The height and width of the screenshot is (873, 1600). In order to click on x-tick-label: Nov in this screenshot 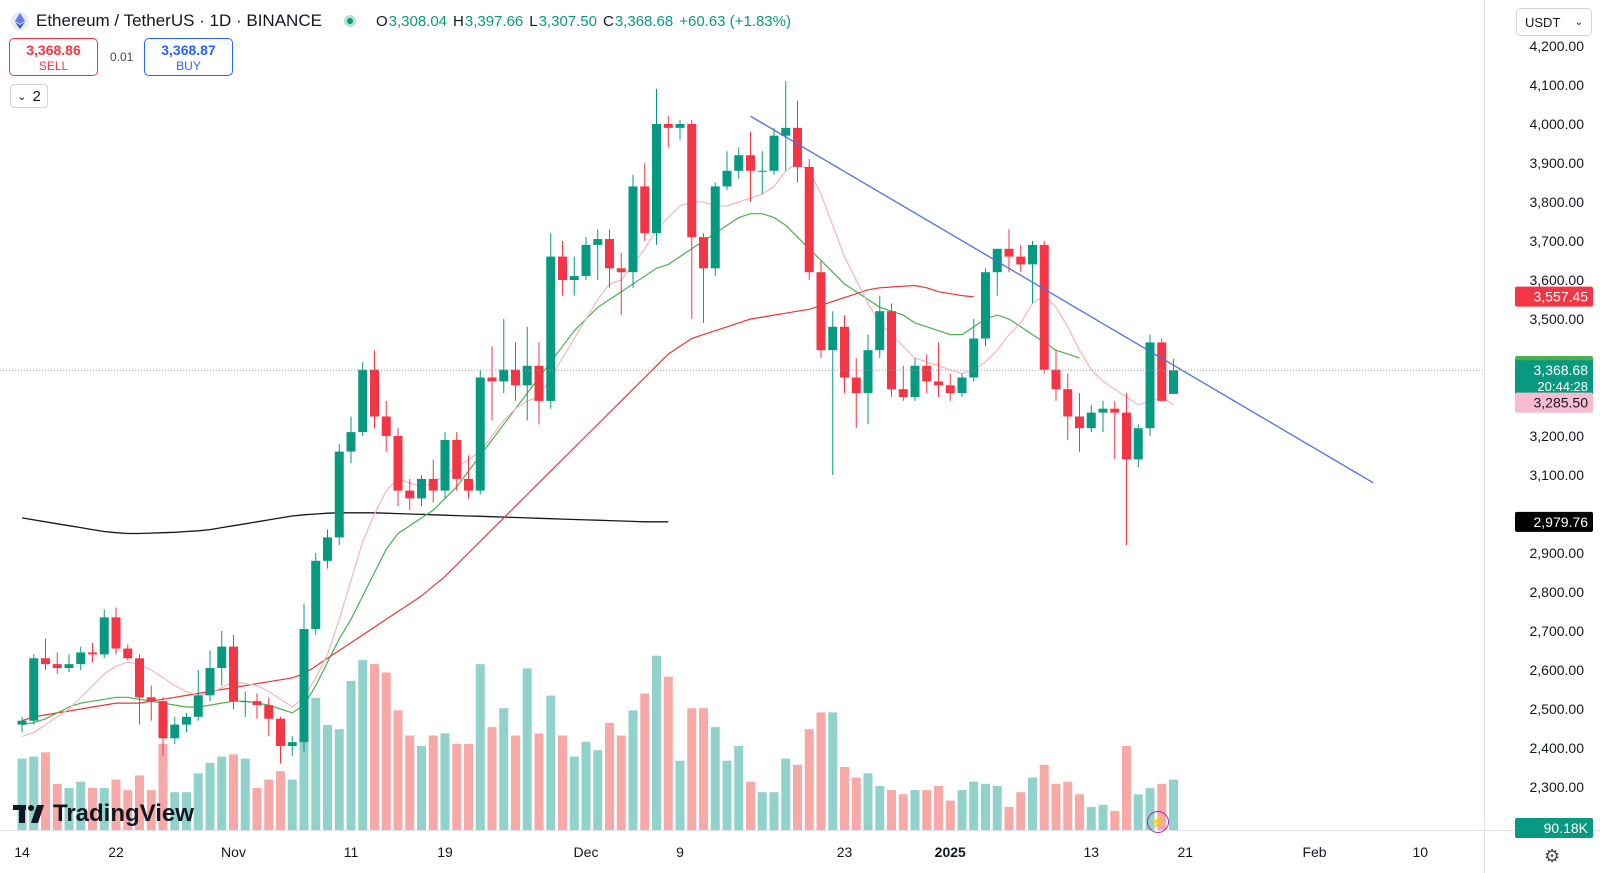, I will do `click(233, 852)`.